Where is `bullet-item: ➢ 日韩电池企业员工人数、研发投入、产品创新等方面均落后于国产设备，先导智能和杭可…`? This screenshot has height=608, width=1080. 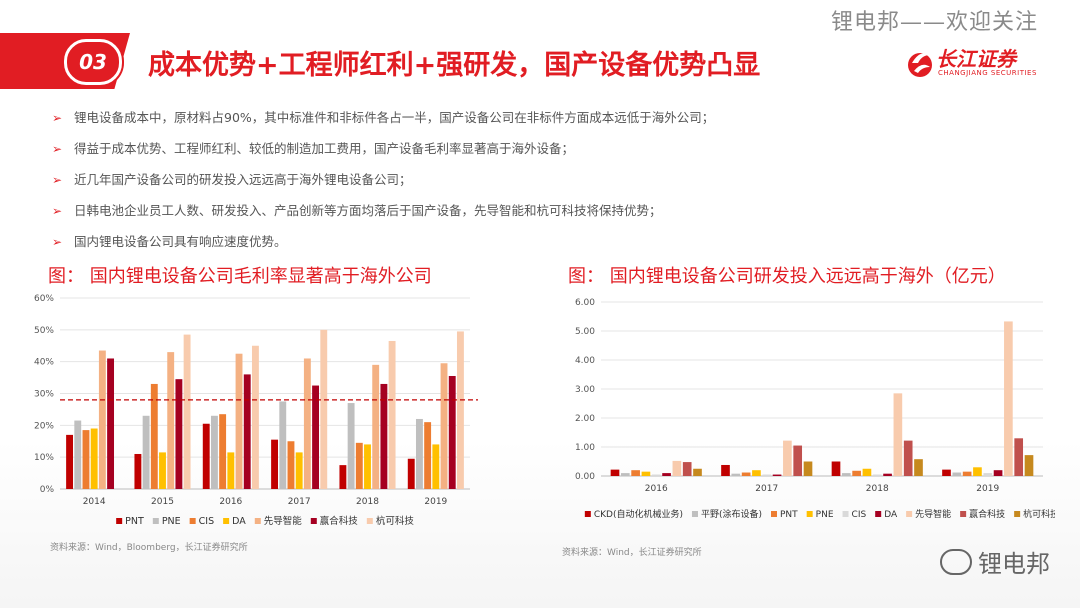 bullet-item: ➢ 日韩电池企业员工人数、研发投入、产品创新等方面均落后于国产设备，先导智能和杭可… is located at coordinates (540, 216).